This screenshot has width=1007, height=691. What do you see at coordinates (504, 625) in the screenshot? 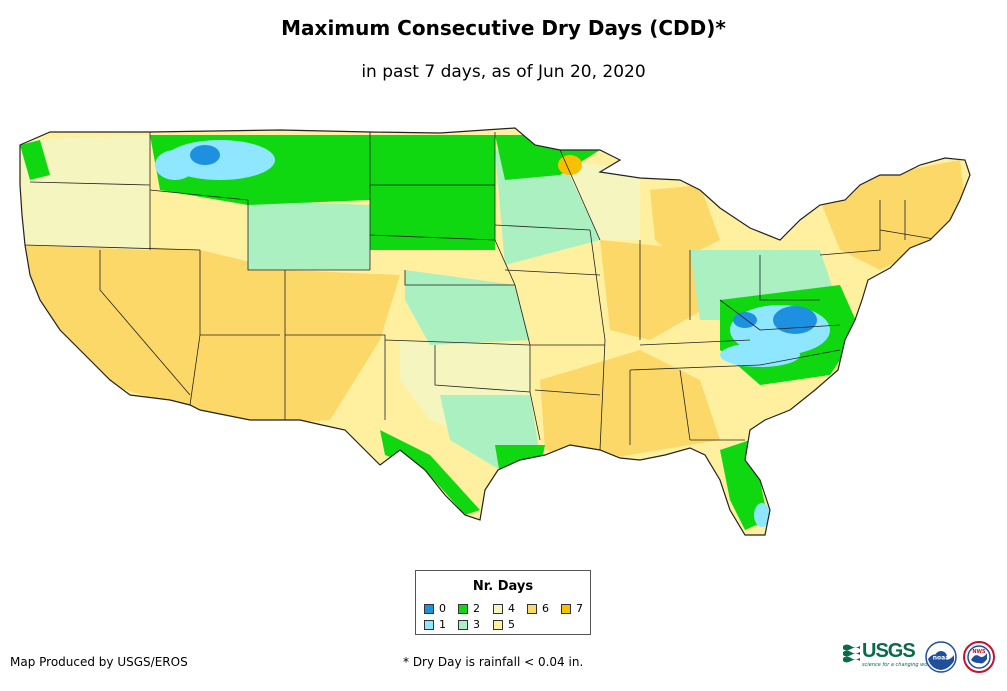
I see `legend-item-5: 5` at bounding box center [504, 625].